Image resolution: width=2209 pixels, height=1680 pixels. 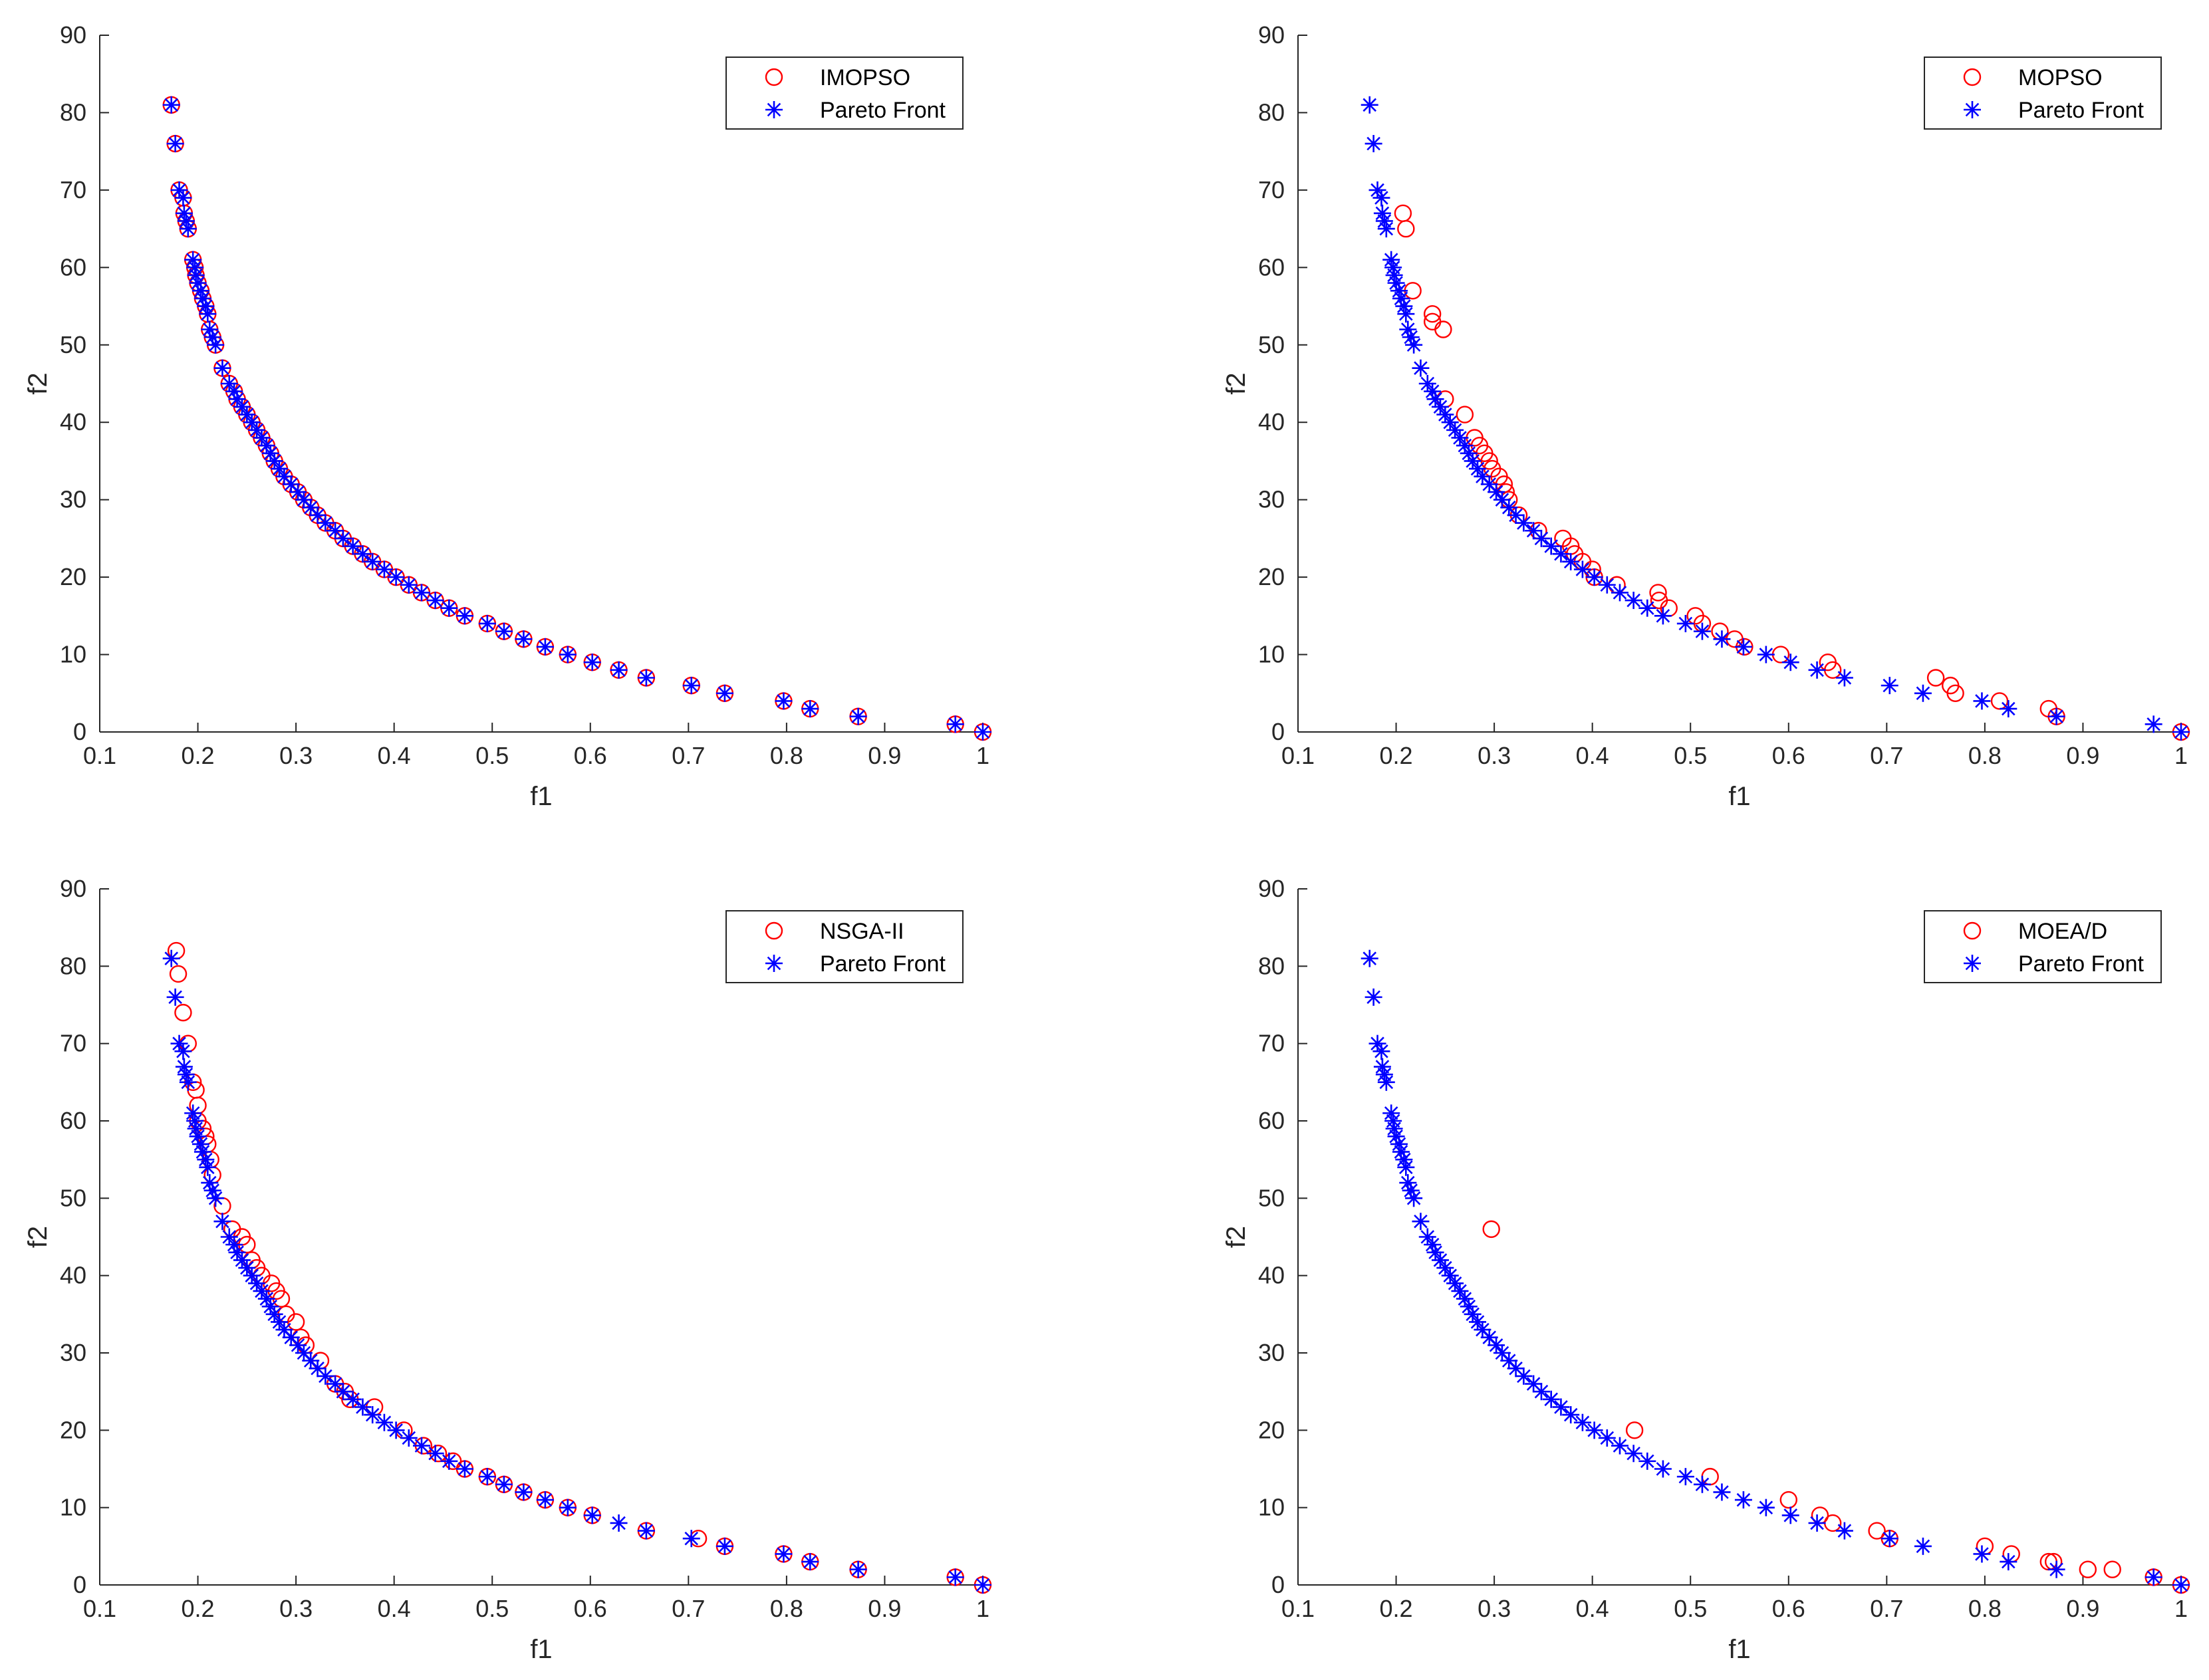 I want to click on x-tick-label: 0.9, so click(x=2082, y=1608).